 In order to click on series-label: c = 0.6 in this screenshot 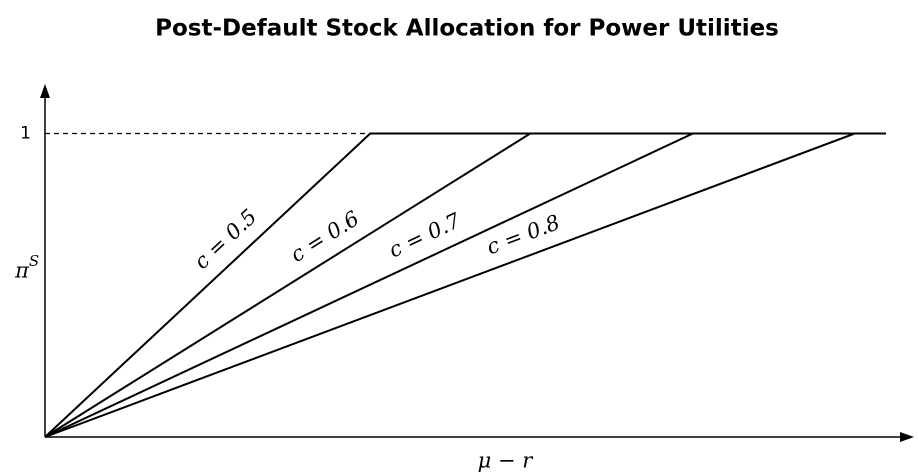, I will do `click(324, 236)`.